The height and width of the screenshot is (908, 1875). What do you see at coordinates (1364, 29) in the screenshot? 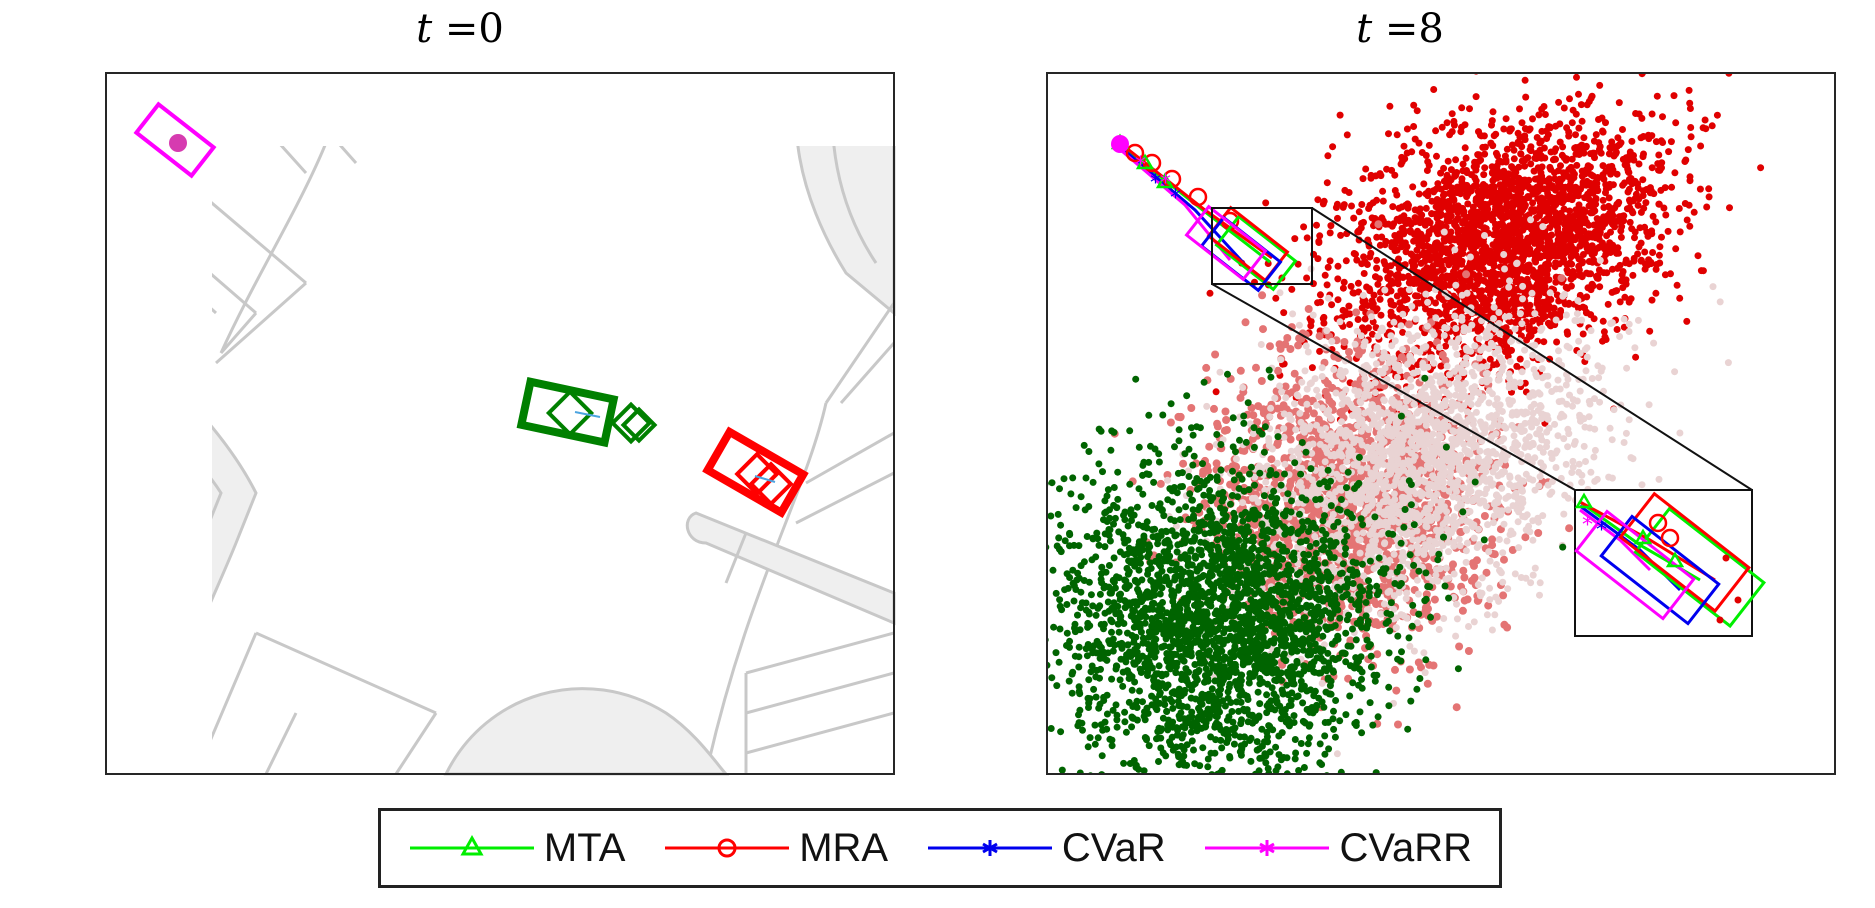
I see `right-title-var: t` at bounding box center [1364, 29].